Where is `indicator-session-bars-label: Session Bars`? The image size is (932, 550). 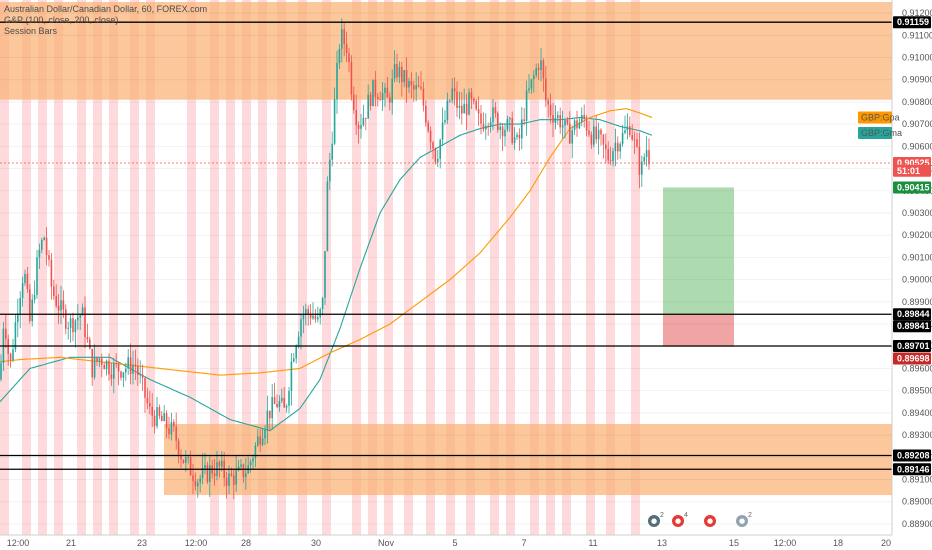 indicator-session-bars-label: Session Bars is located at coordinates (31, 31).